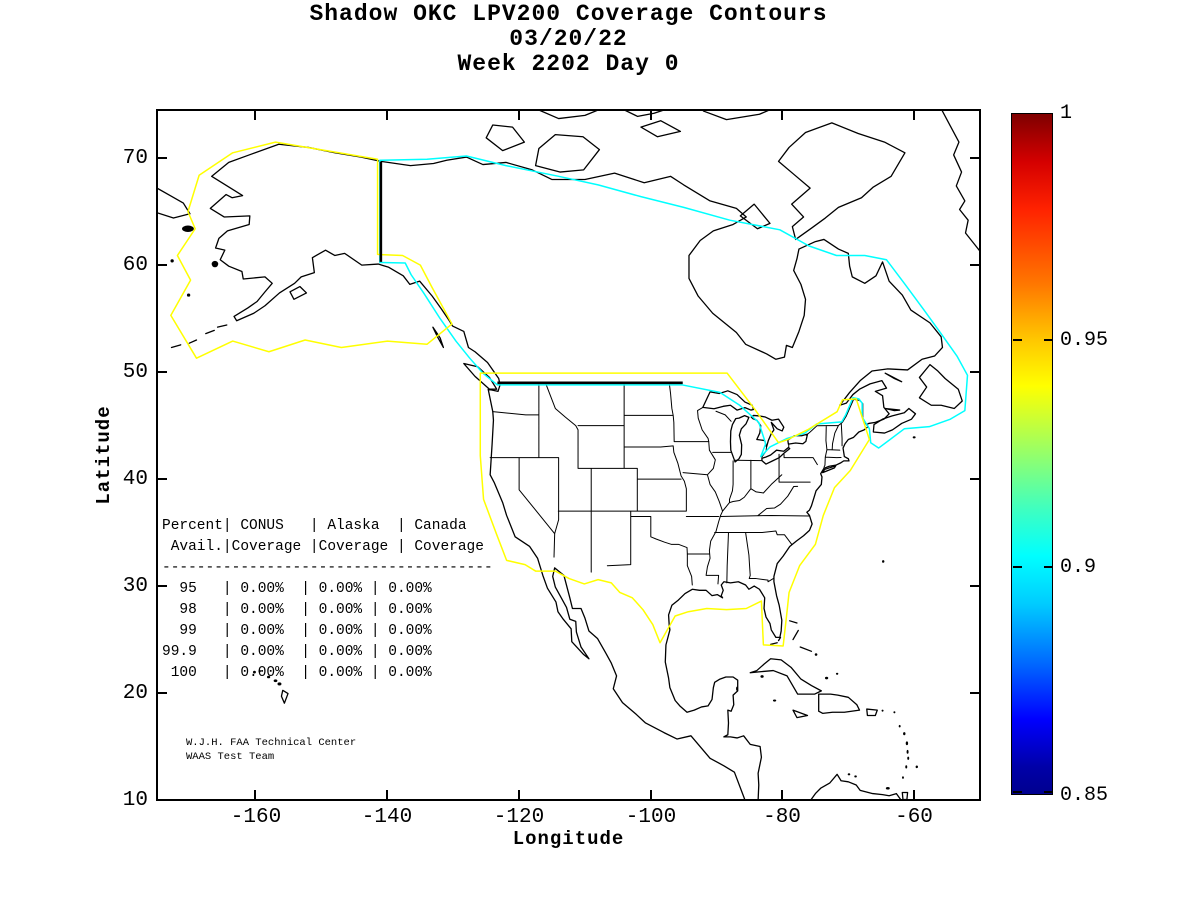 This screenshot has height=900, width=1200. I want to click on jamaica, so click(800, 713).